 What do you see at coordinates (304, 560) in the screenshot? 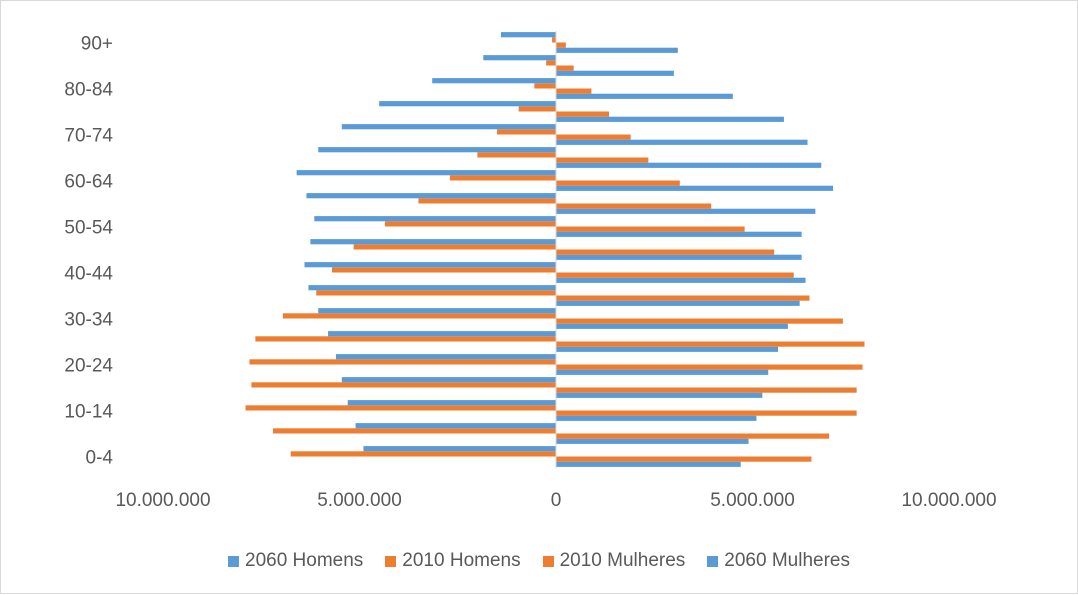
I see `legend-label: 2060 Homens` at bounding box center [304, 560].